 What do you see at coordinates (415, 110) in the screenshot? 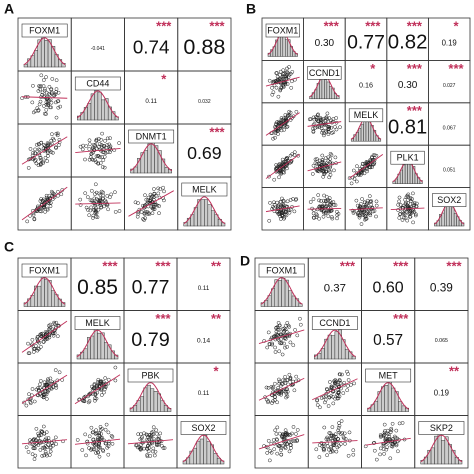
I see `significance: ***` at bounding box center [415, 110].